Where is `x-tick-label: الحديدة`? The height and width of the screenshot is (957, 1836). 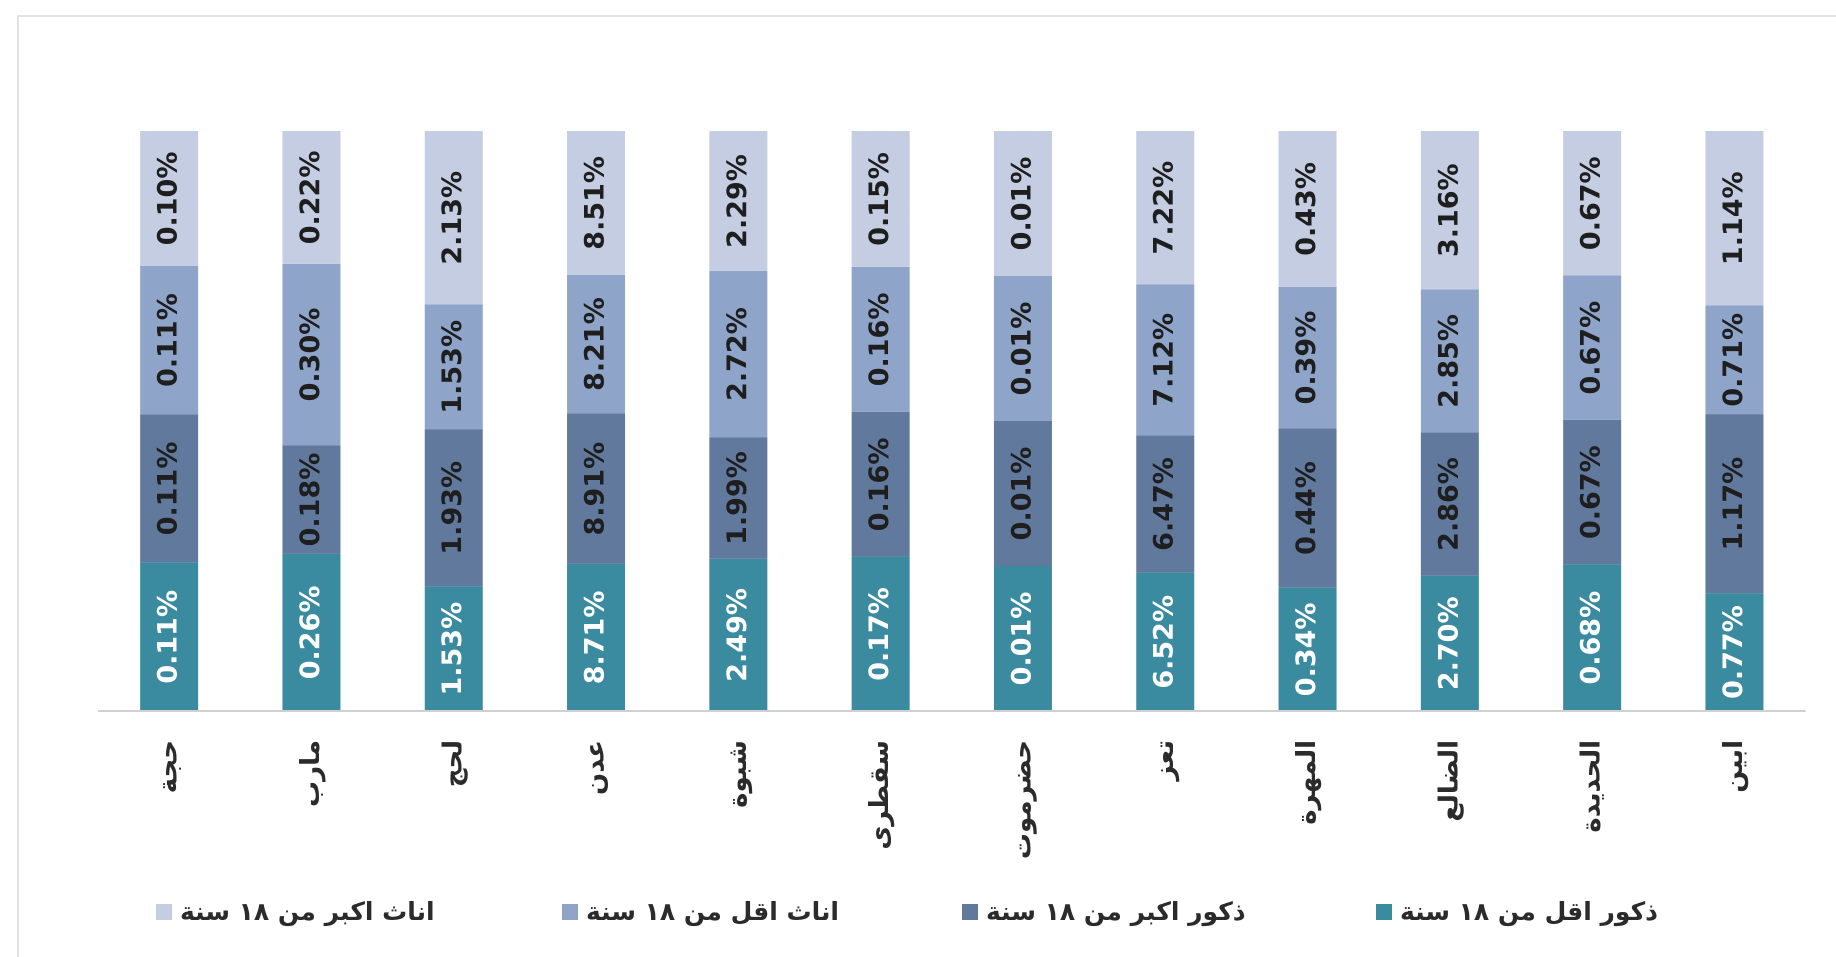
x-tick-label: الحديدة is located at coordinates (1592, 786).